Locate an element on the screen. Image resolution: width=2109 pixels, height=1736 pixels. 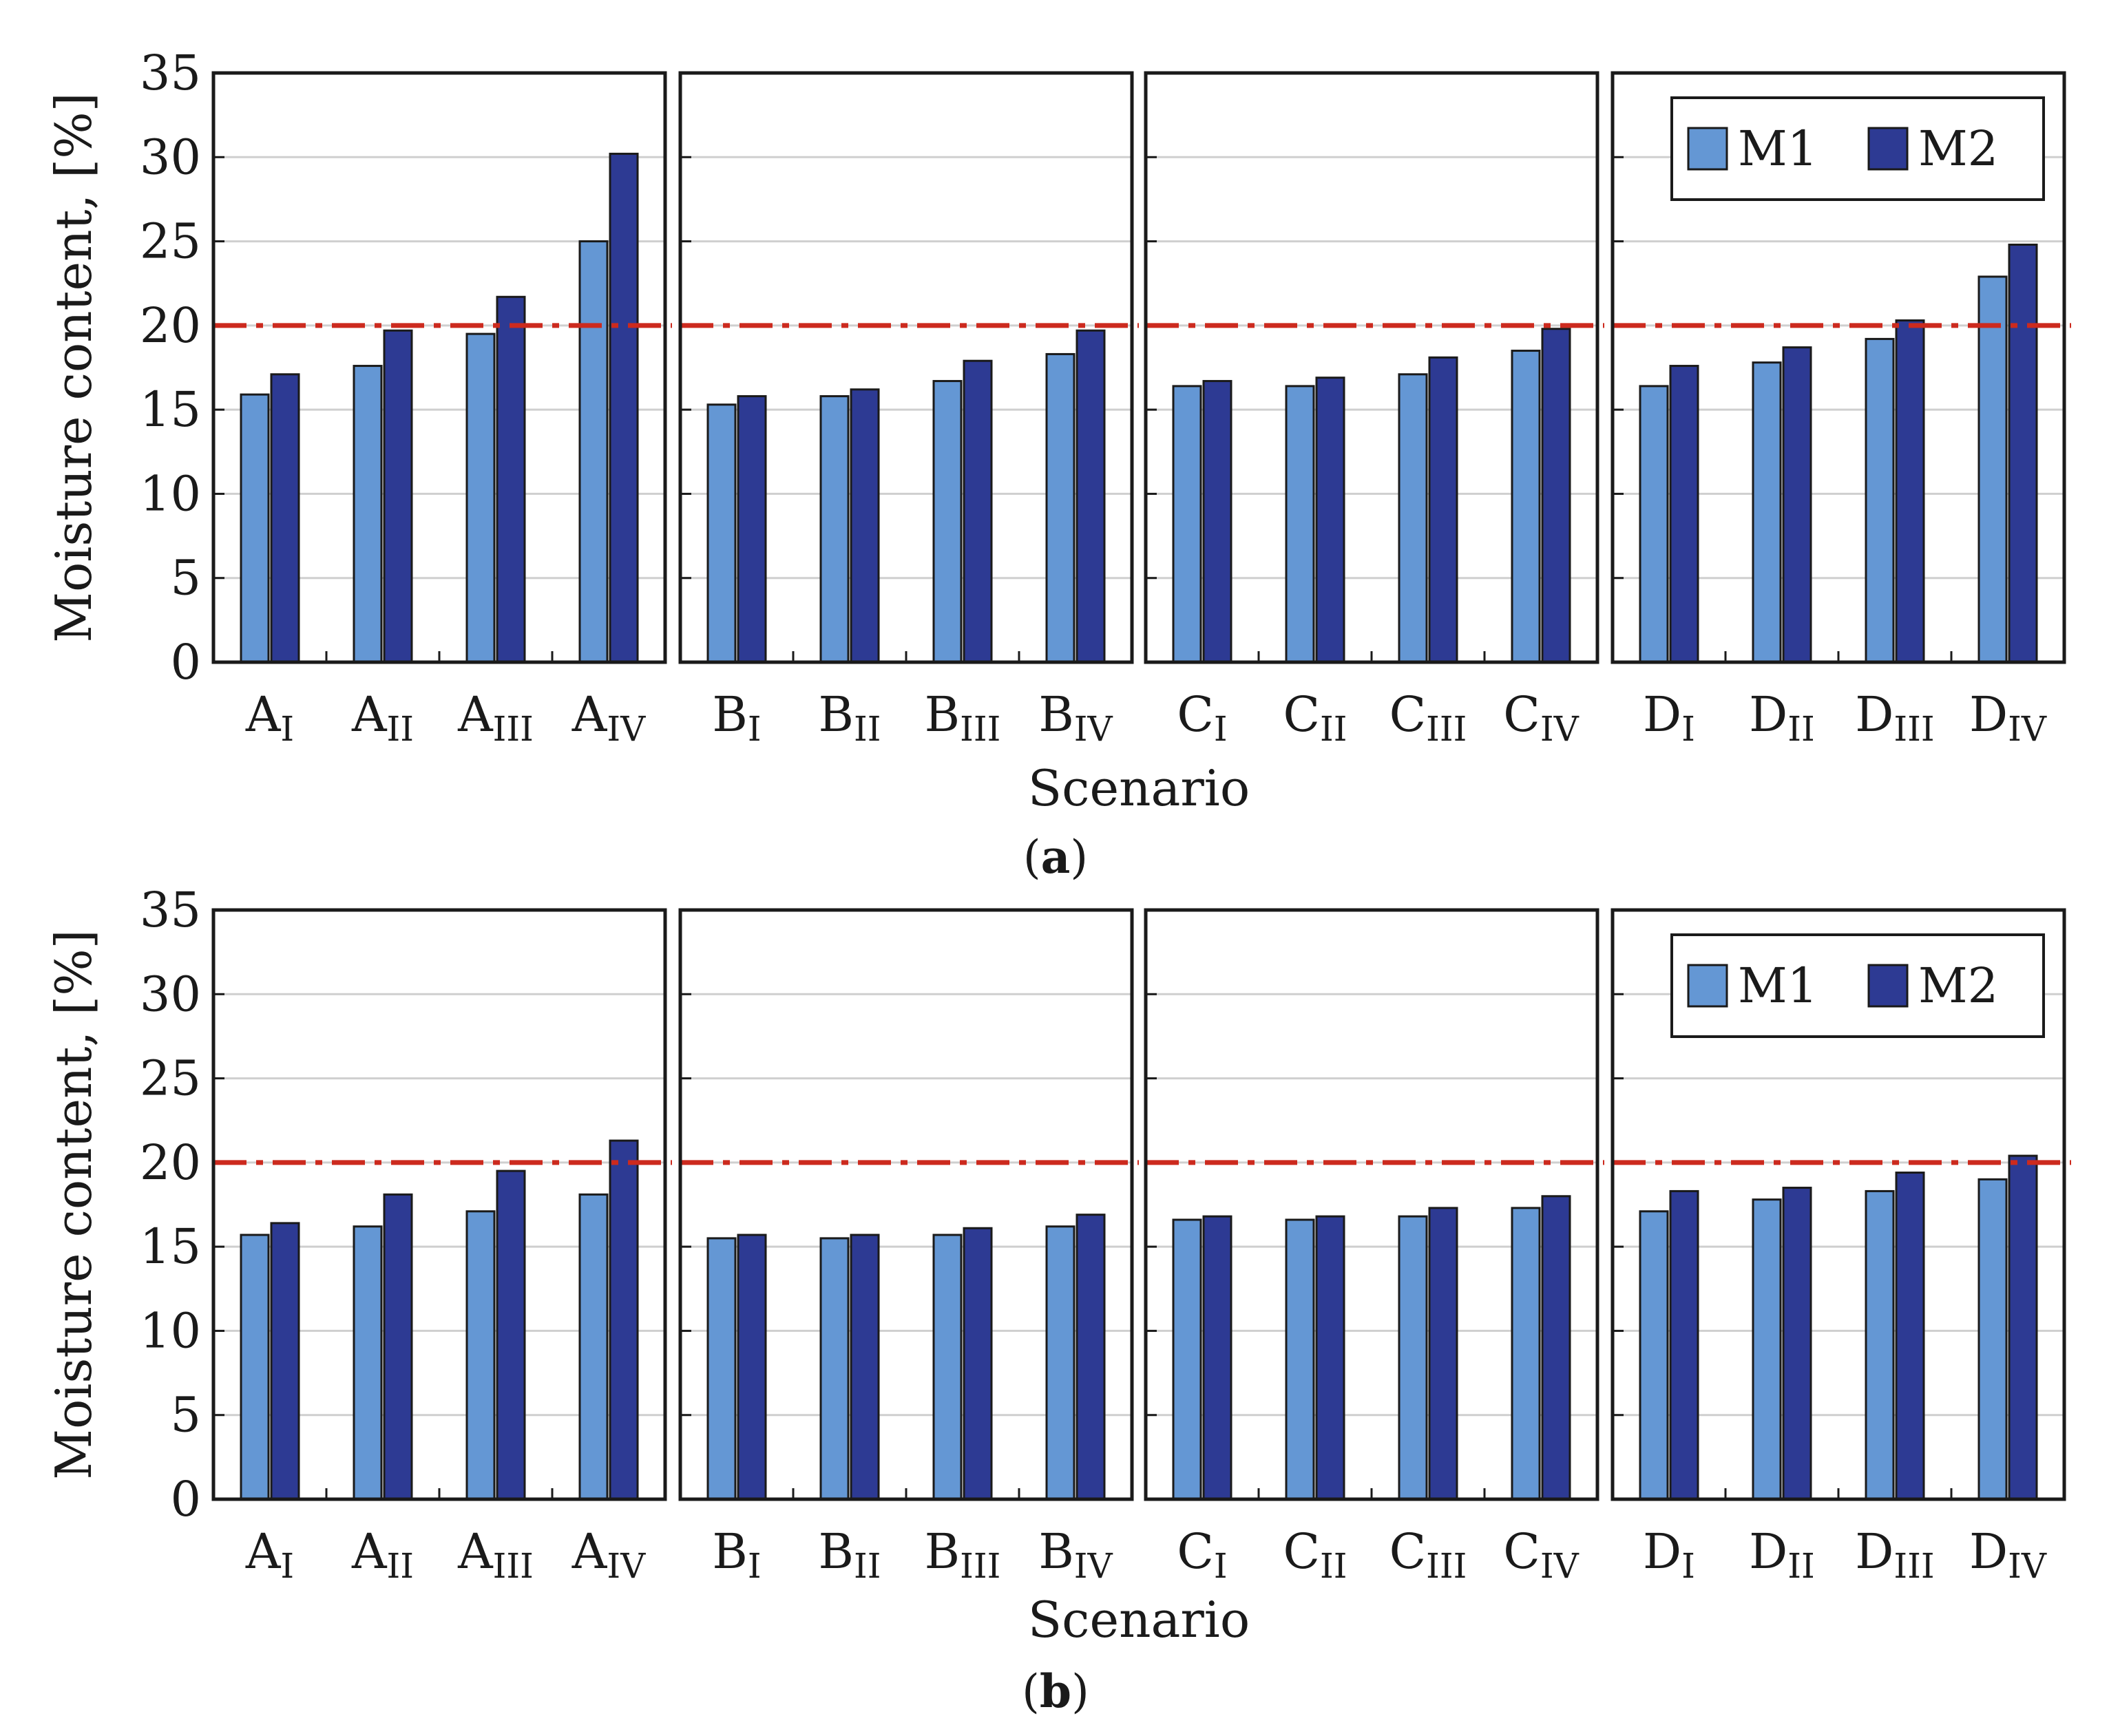
legend-label-m1: M1 is located at coordinates (1778, 148).